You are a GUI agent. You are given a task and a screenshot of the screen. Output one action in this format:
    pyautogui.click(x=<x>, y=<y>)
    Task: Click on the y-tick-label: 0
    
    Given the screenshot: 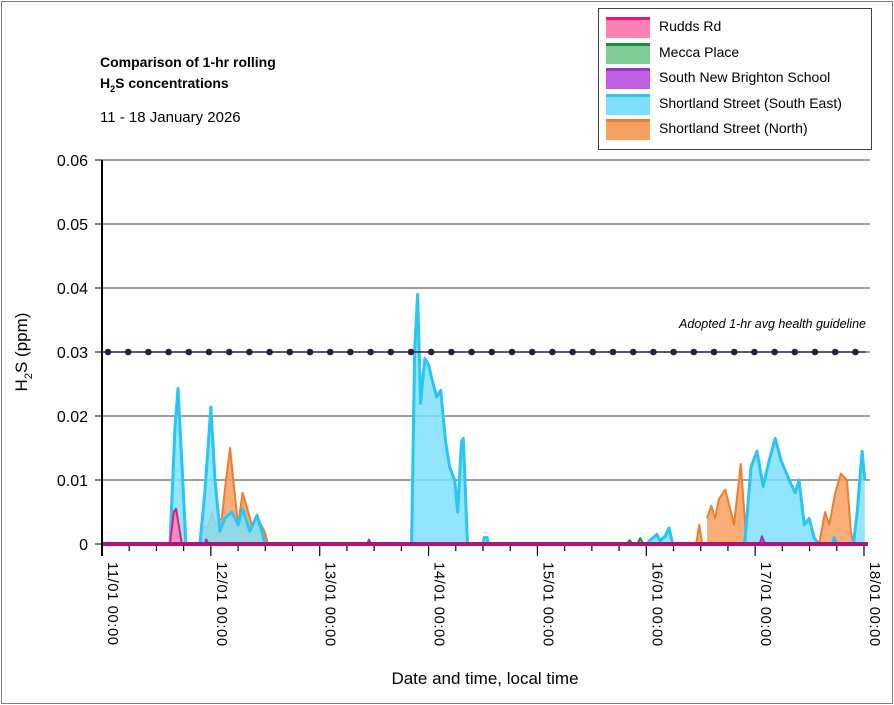 What is the action you would take?
    pyautogui.click(x=83, y=545)
    